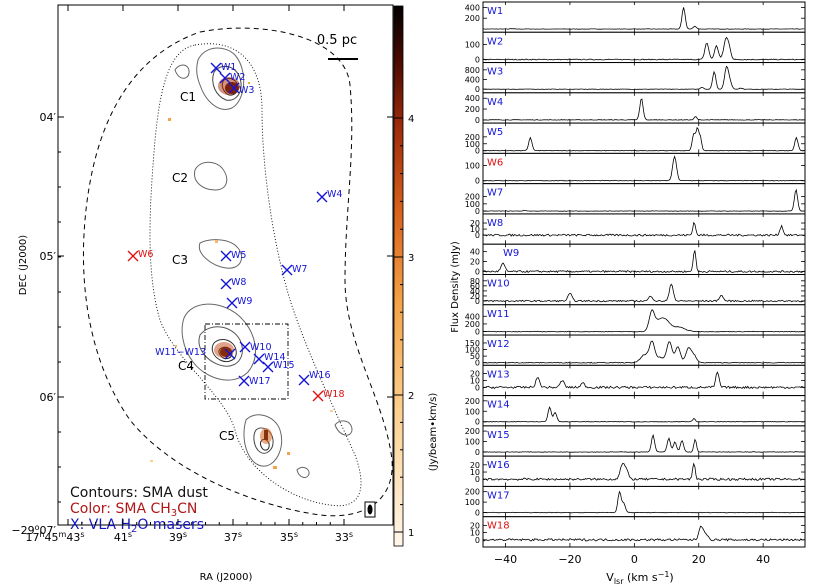 This screenshot has width=819, height=585. I want to click on spectrum-label-w13: W13, so click(498, 374).